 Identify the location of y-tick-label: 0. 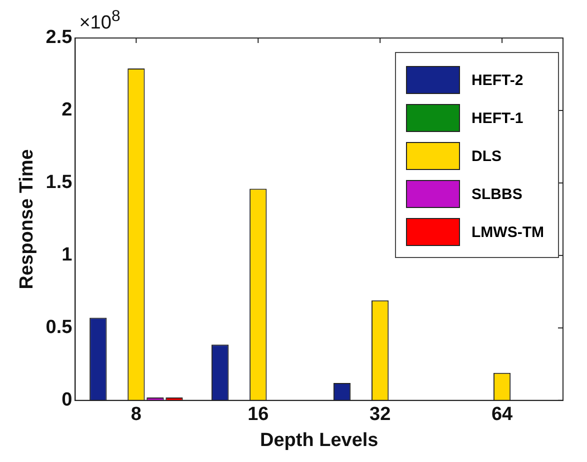
(67, 400).